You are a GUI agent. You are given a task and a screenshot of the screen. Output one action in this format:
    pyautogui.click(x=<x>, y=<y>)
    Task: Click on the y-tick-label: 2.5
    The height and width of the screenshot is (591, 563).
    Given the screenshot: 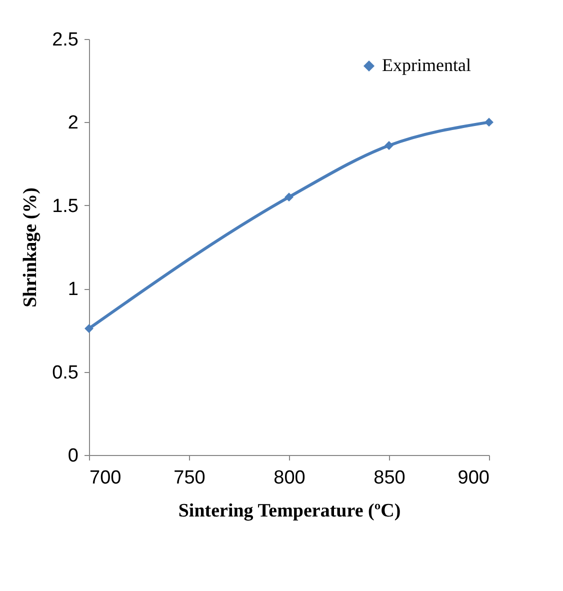 What is the action you would take?
    pyautogui.click(x=65, y=40)
    